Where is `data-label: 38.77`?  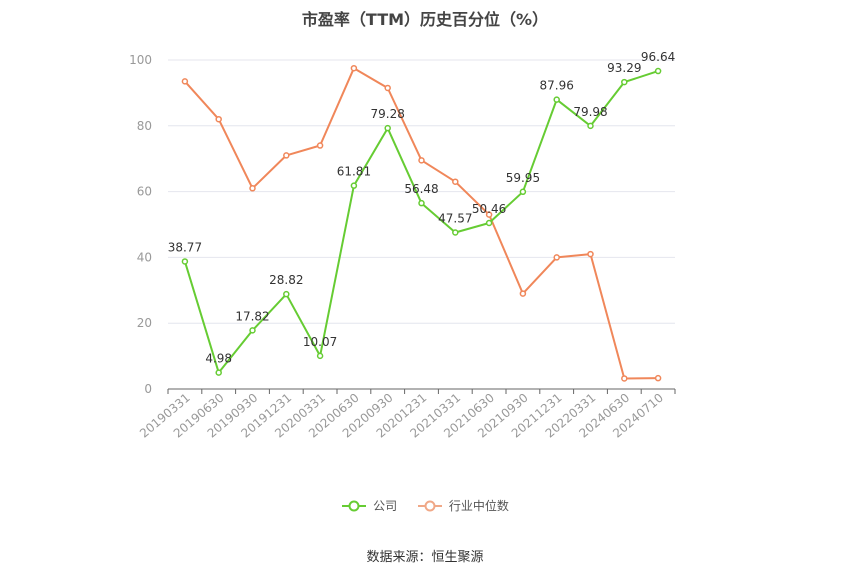 data-label: 38.77 is located at coordinates (185, 247).